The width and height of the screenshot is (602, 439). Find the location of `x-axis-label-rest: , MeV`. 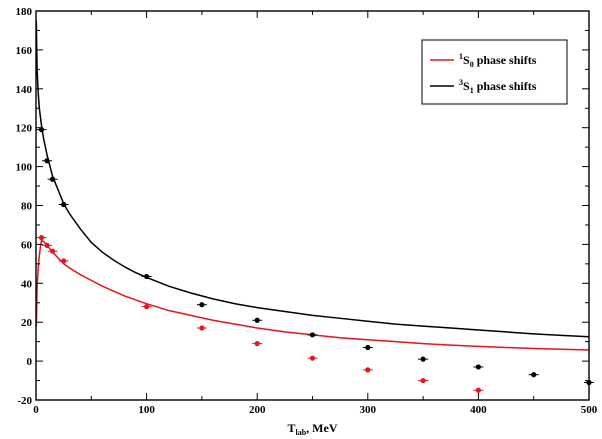

x-axis-label-rest: , MeV is located at coordinates (322, 428).